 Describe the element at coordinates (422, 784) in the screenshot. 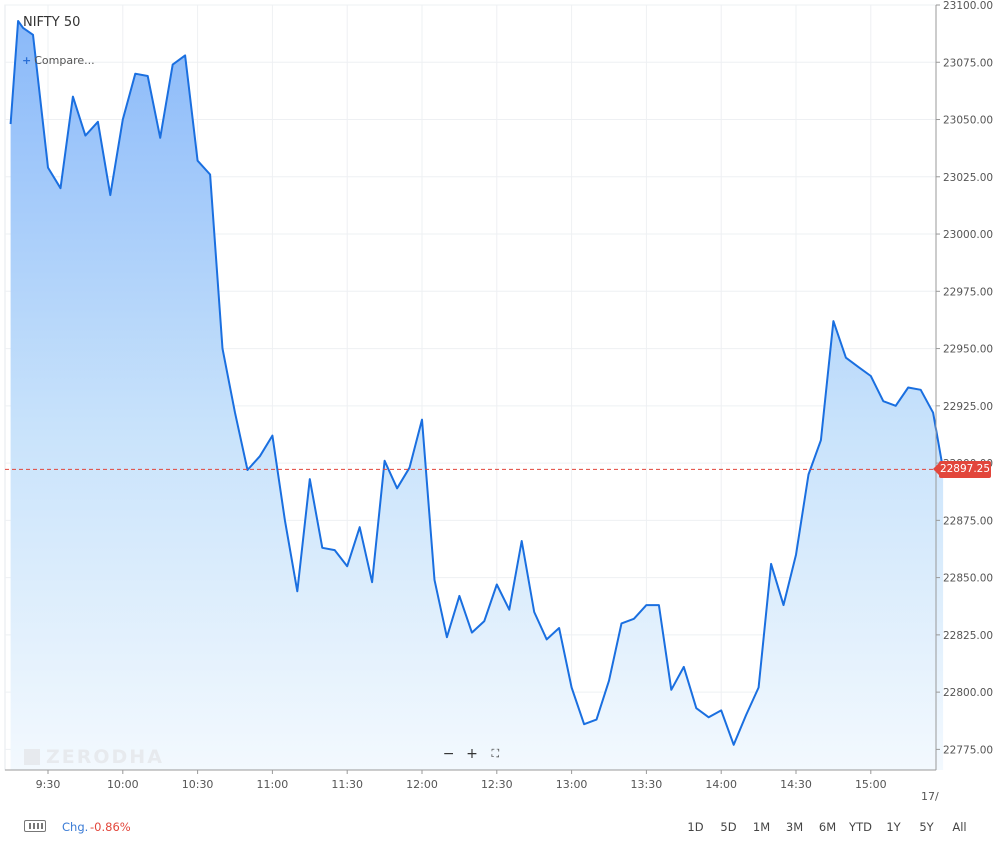

I see `x-tick-label: 12:00` at that location.